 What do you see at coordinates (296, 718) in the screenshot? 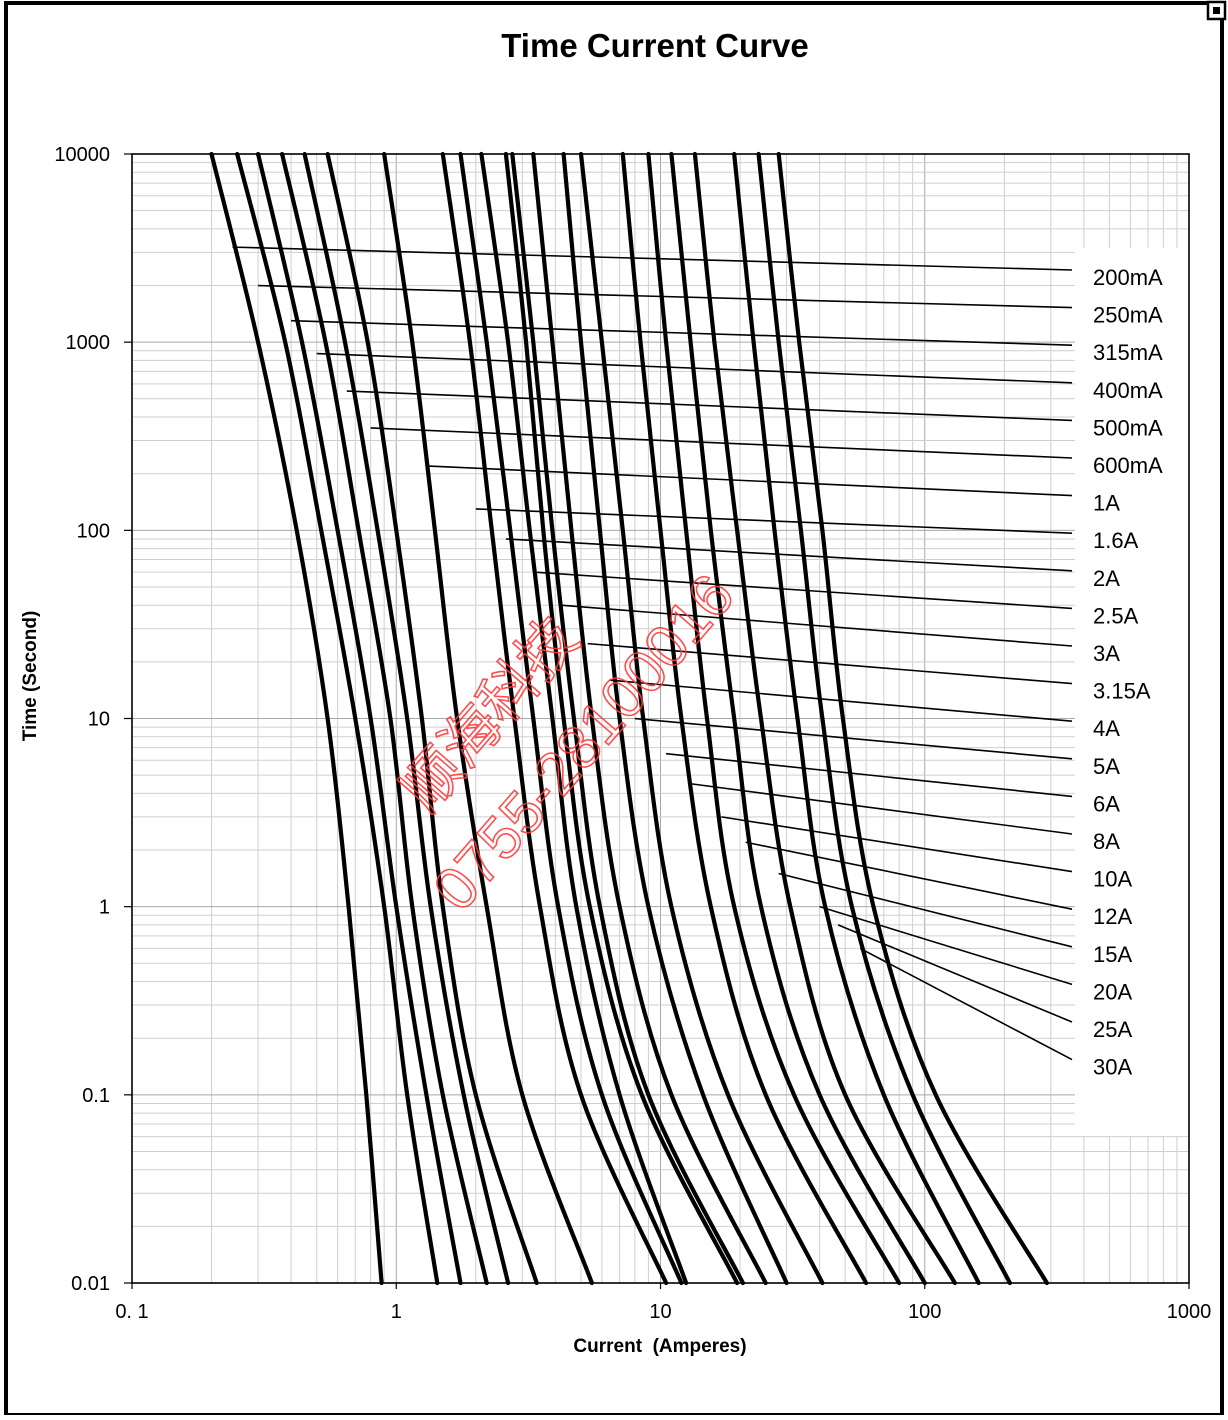
I see `curve-200mA` at bounding box center [296, 718].